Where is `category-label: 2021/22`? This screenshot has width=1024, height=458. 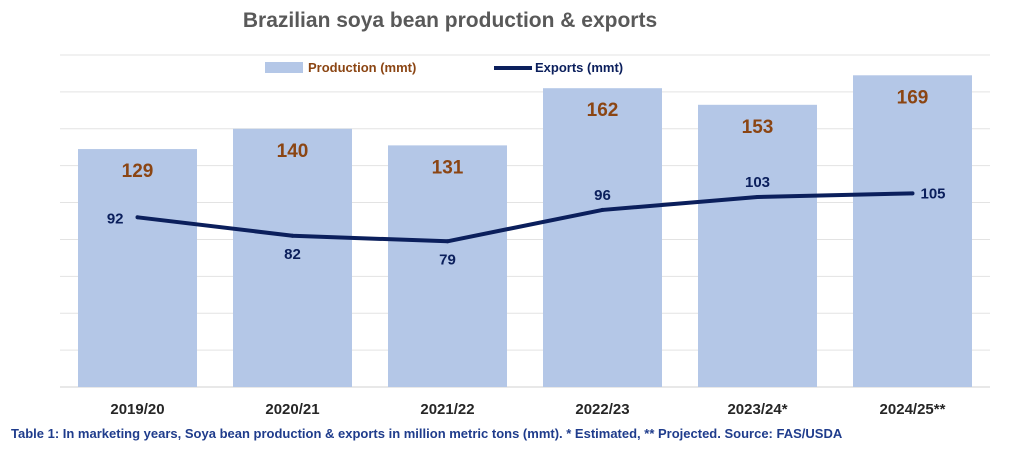
category-label: 2021/22 is located at coordinates (447, 409).